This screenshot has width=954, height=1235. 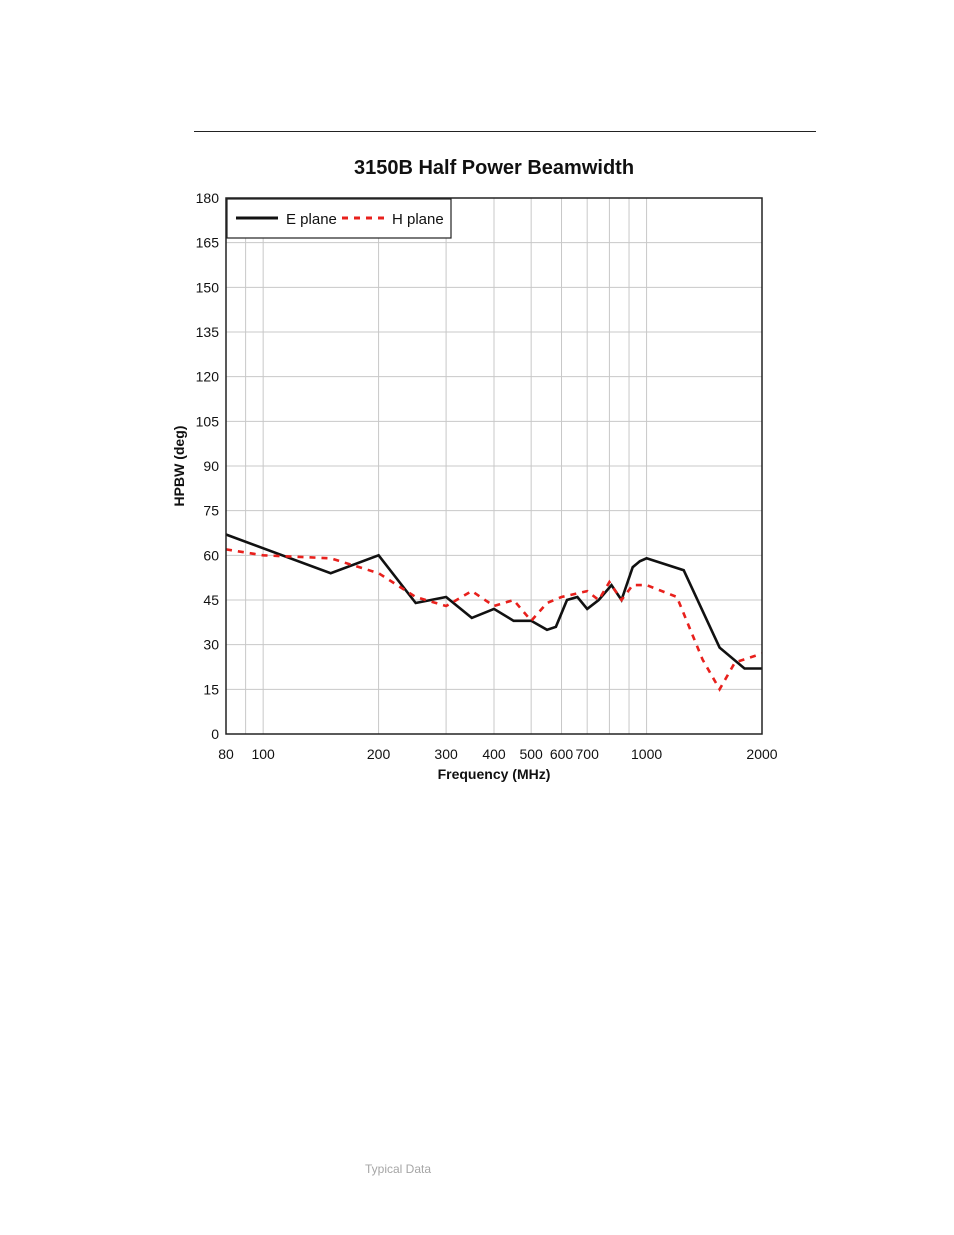 What do you see at coordinates (215, 734) in the screenshot?
I see `y-tick-label: 0` at bounding box center [215, 734].